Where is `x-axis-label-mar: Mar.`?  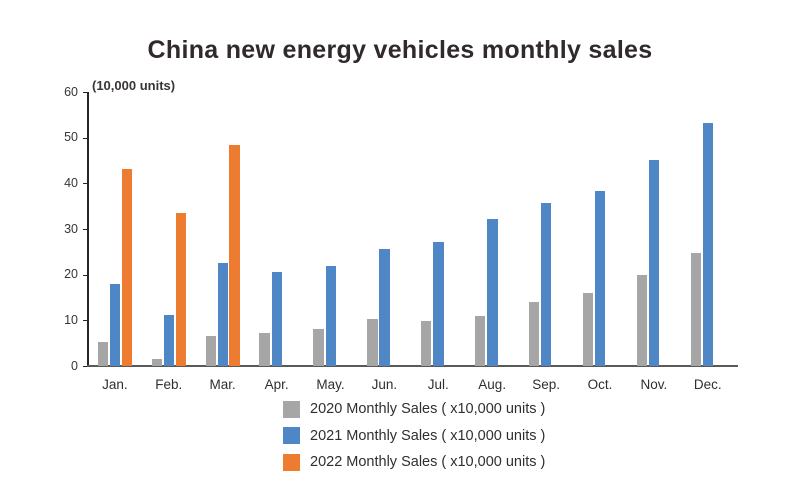 x-axis-label-mar: Mar. is located at coordinates (222, 384).